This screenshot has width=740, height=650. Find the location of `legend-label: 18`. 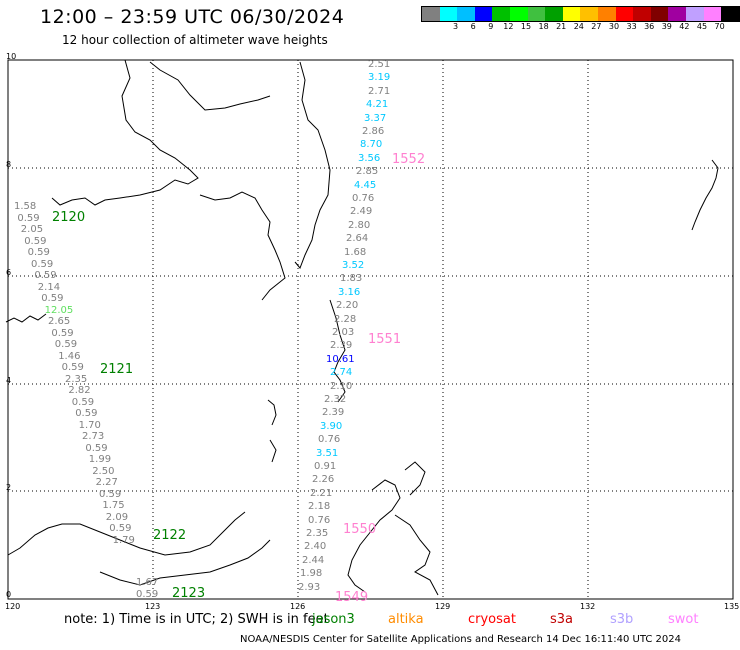

legend-label: 18 is located at coordinates (543, 26).